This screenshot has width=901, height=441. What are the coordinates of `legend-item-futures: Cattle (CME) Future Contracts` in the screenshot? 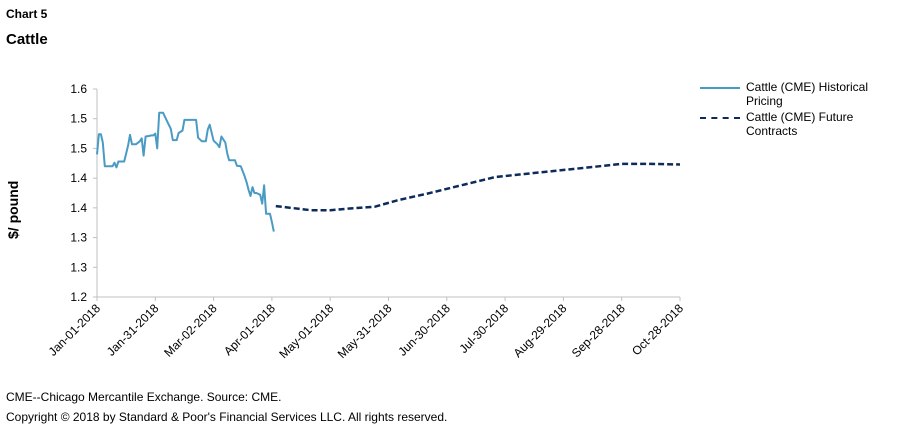 It's located at (798, 124).